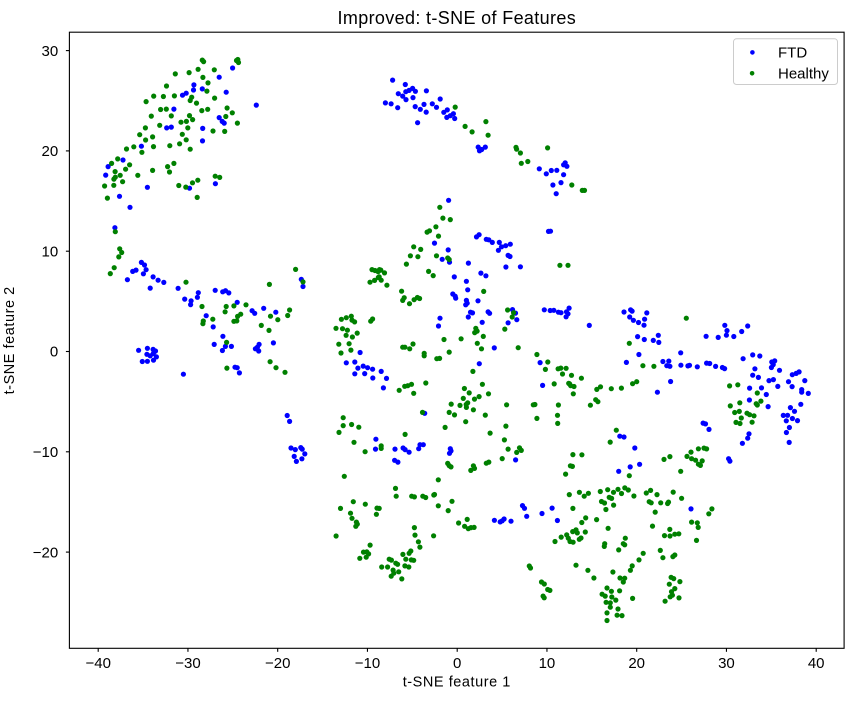 This screenshot has height=701, width=853. What do you see at coordinates (803, 74) in the screenshot?
I see `svg-text: Healthy` at bounding box center [803, 74].